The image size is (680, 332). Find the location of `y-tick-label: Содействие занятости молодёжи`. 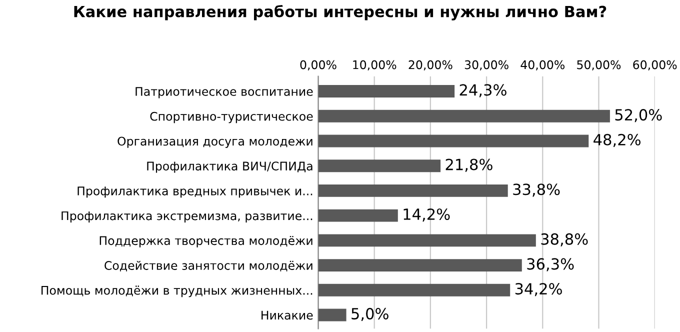

y-tick-label: Содействие занятости молодёжи is located at coordinates (208, 266).